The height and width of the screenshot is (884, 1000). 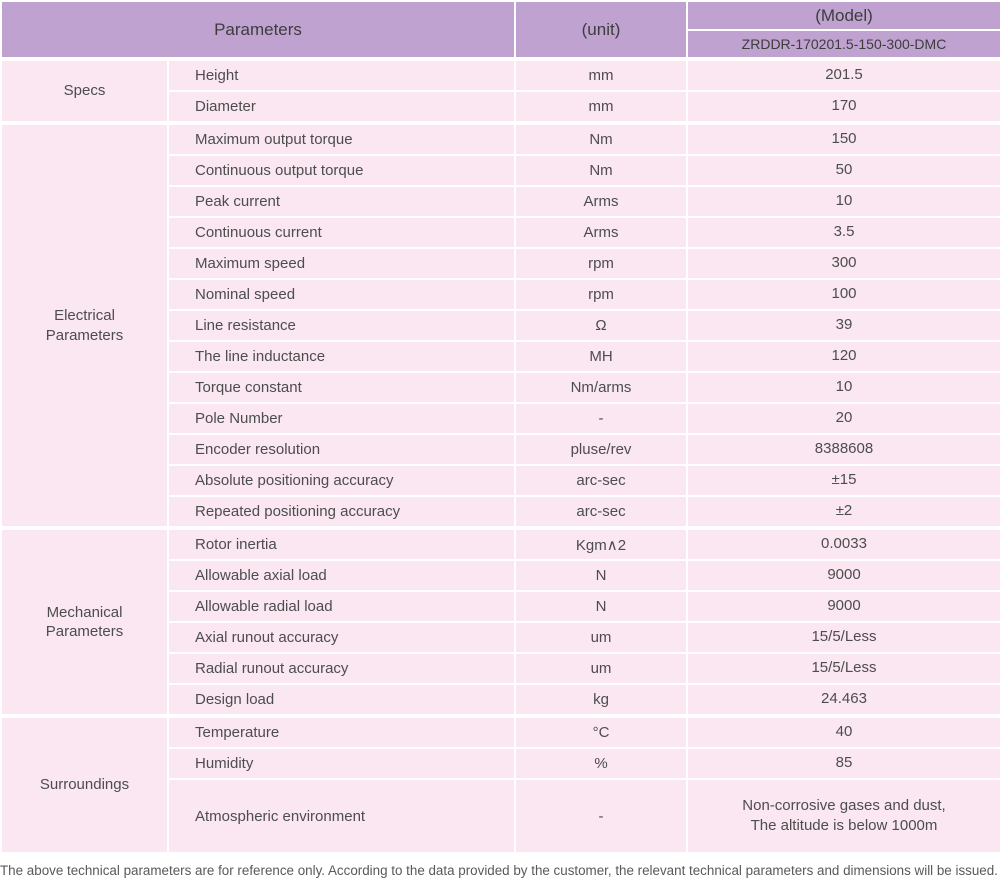 What do you see at coordinates (843, 480) in the screenshot?
I see `value-cell: ±15` at bounding box center [843, 480].